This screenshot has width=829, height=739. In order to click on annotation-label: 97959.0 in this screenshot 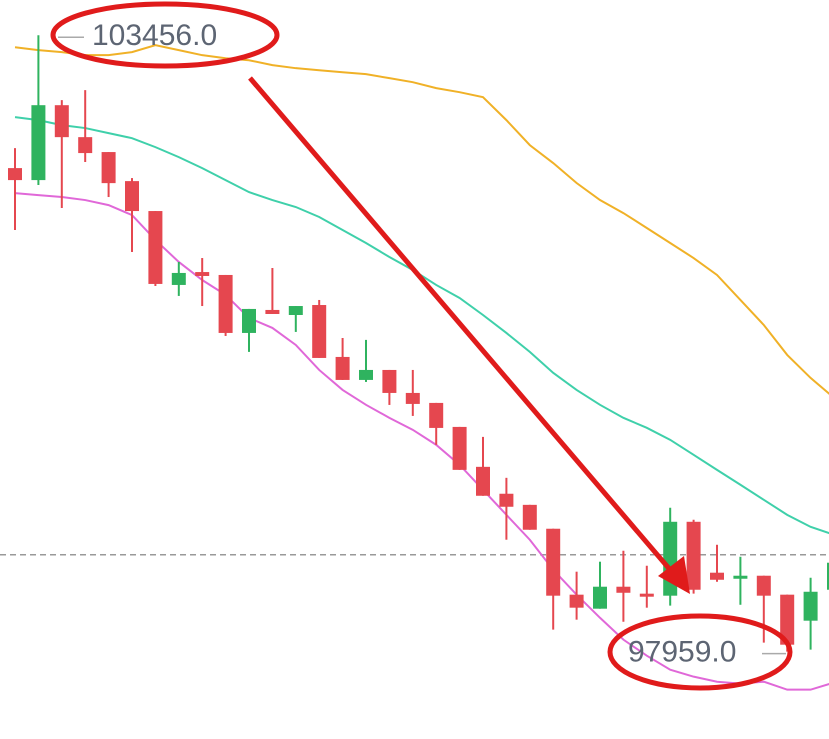, I will do `click(682, 652)`.